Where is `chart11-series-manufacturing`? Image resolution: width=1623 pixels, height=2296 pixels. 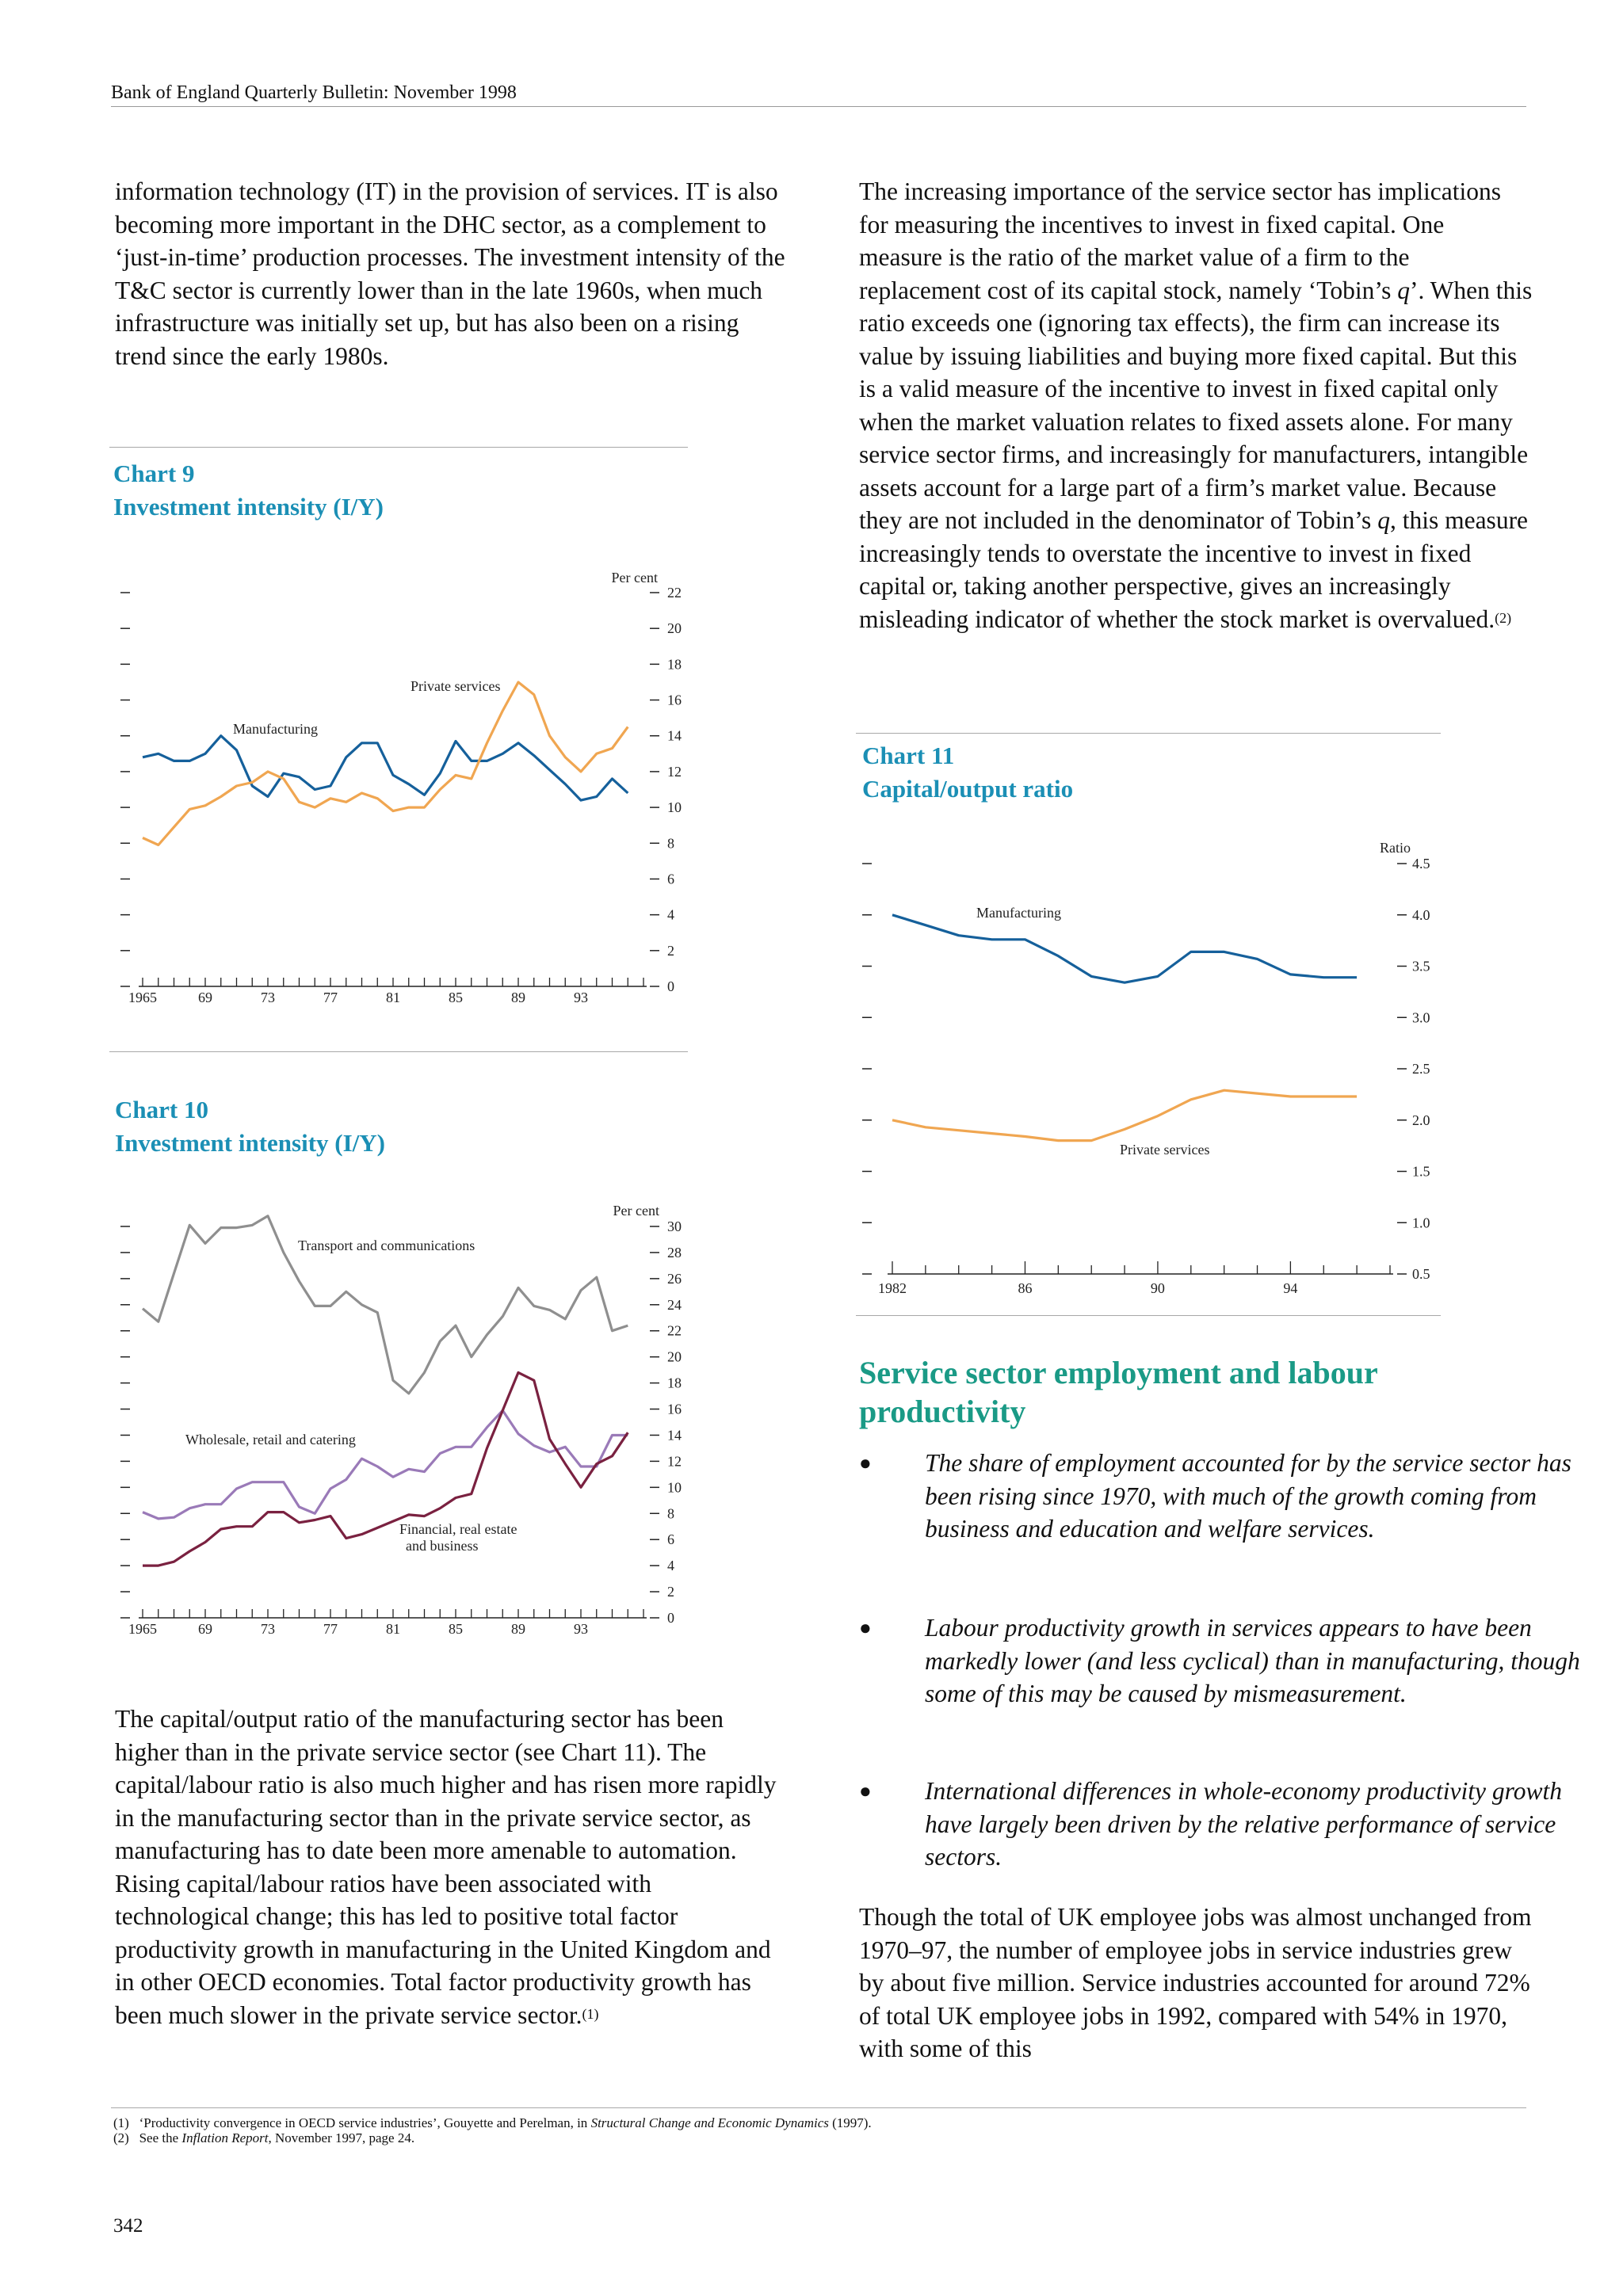 chart11-series-manufacturing is located at coordinates (1125, 948).